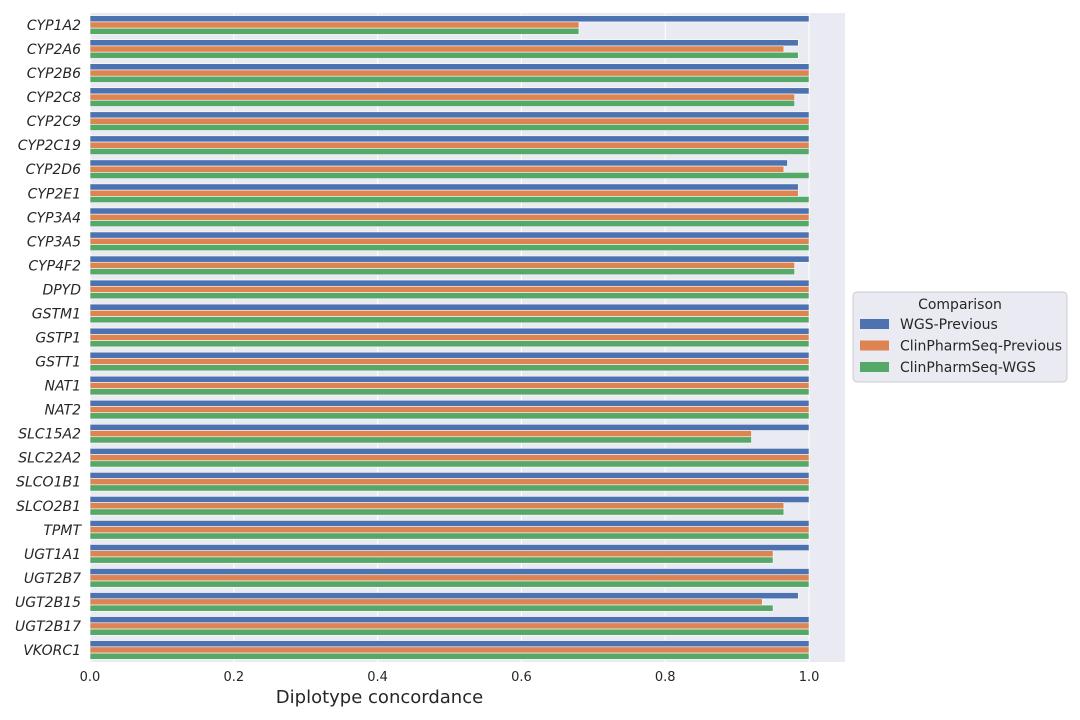 The width and height of the screenshot is (1080, 720). Describe the element at coordinates (450, 677) in the screenshot. I see `x-tick-labels: 0.0 0.2 0.4 0.6 0.8 1.0` at that location.